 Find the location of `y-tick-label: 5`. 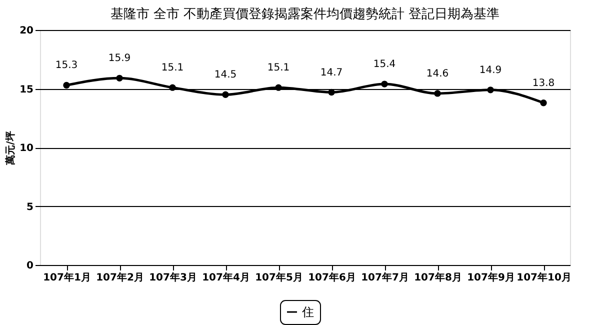

y-tick-label: 5 is located at coordinates (30, 207).